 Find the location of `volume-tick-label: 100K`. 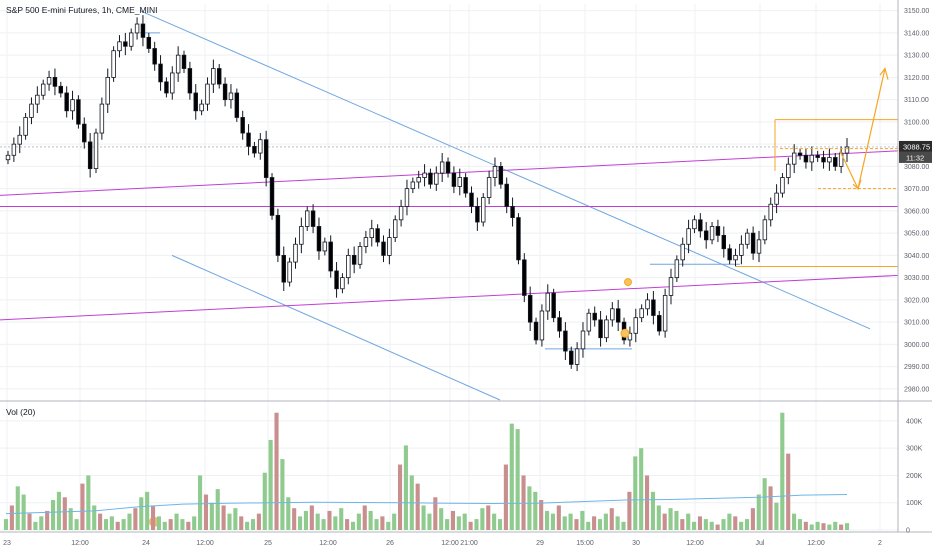

volume-tick-label: 100K is located at coordinates (914, 503).